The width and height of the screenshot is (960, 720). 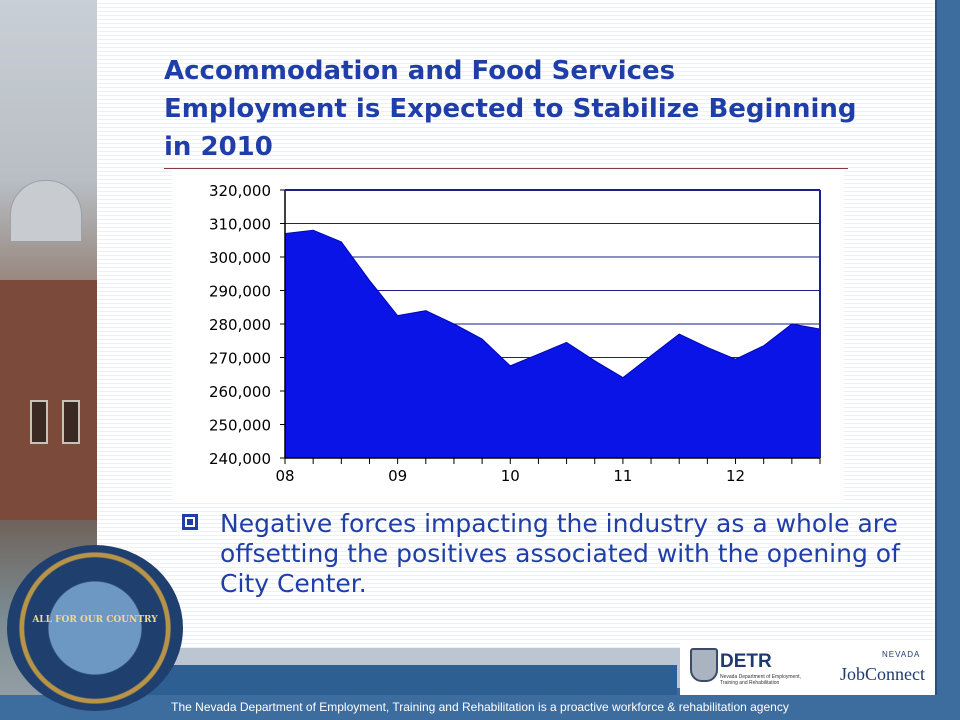 I want to click on x-tick-label: 11, so click(x=622, y=476).